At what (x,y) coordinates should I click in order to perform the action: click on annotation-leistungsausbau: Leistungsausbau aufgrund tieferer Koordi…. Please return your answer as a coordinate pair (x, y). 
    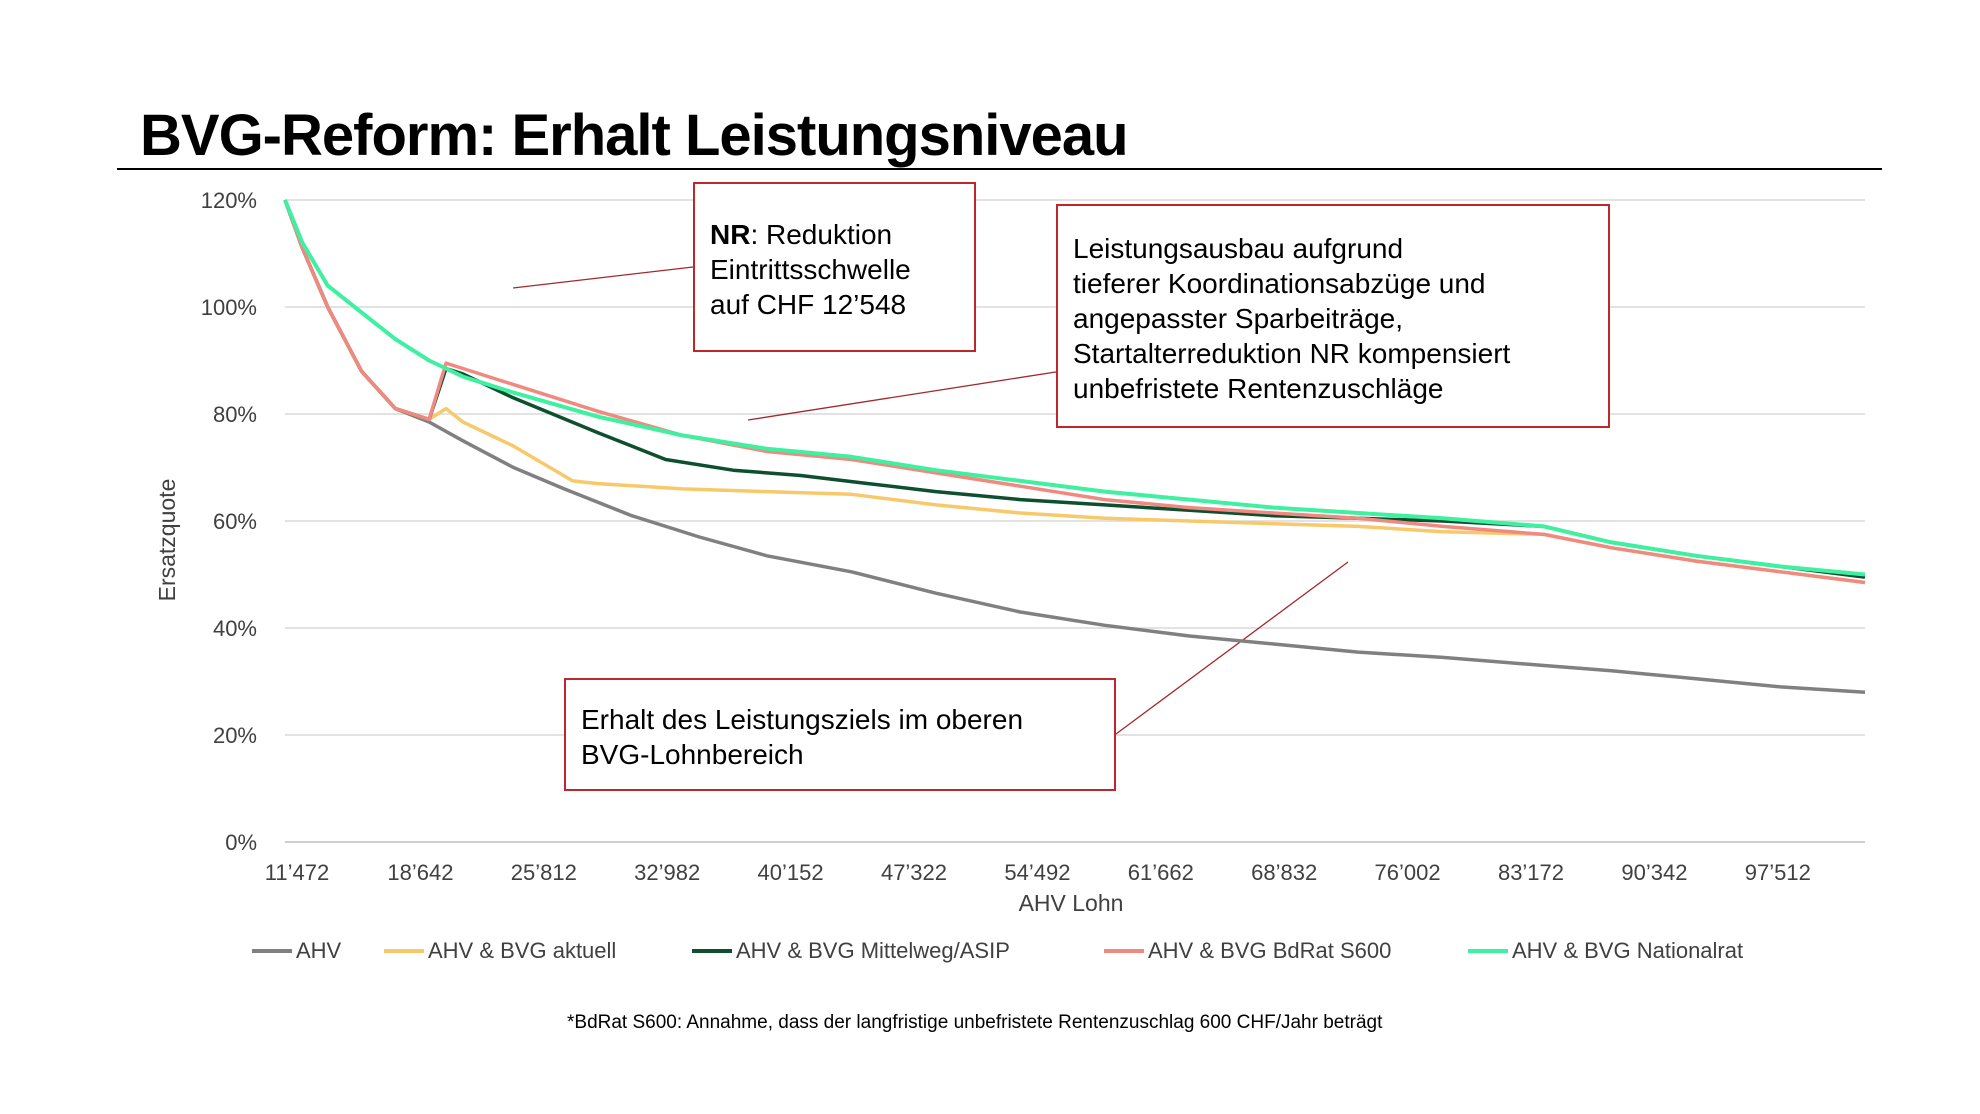
    Looking at the image, I should click on (1333, 316).